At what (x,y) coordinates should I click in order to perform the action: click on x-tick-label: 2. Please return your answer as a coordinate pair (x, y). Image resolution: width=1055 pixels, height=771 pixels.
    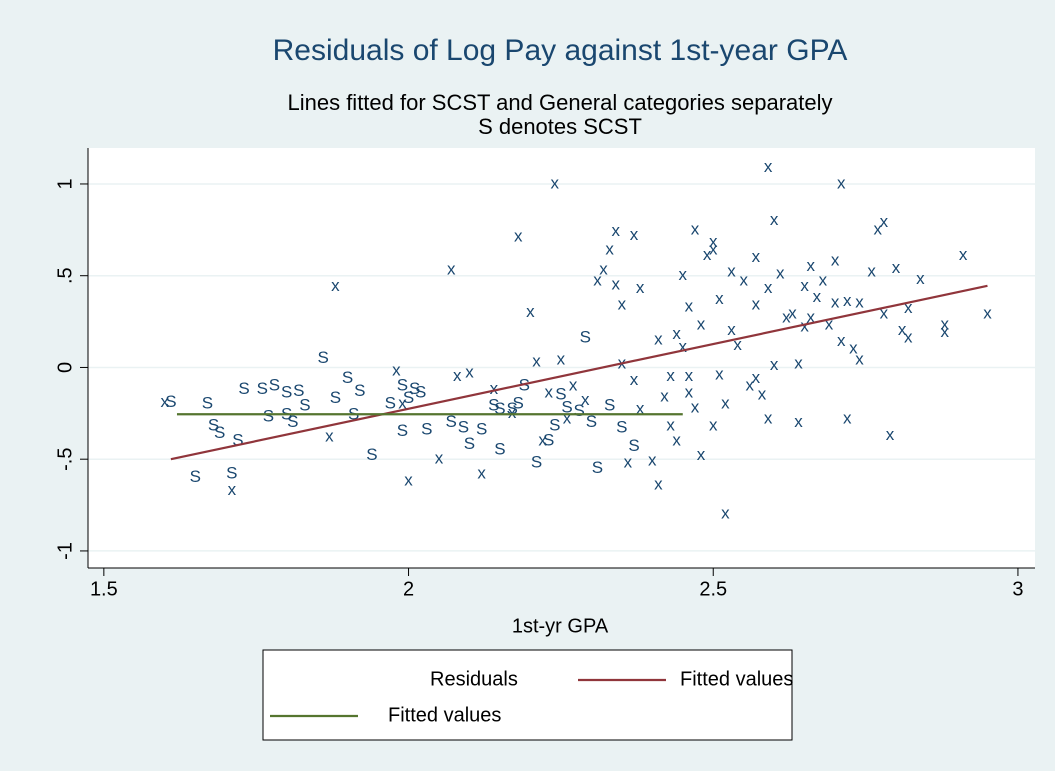
    Looking at the image, I should click on (408, 589).